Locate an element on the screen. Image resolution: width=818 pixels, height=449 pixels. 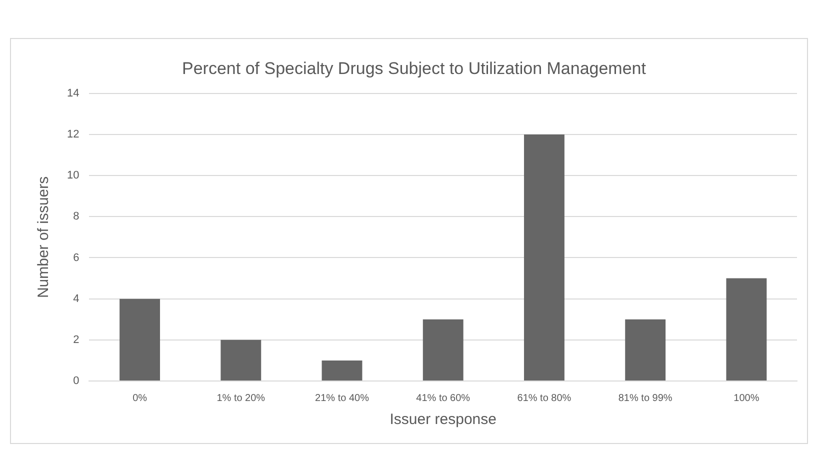
x-tick-label: 0% is located at coordinates (140, 398).